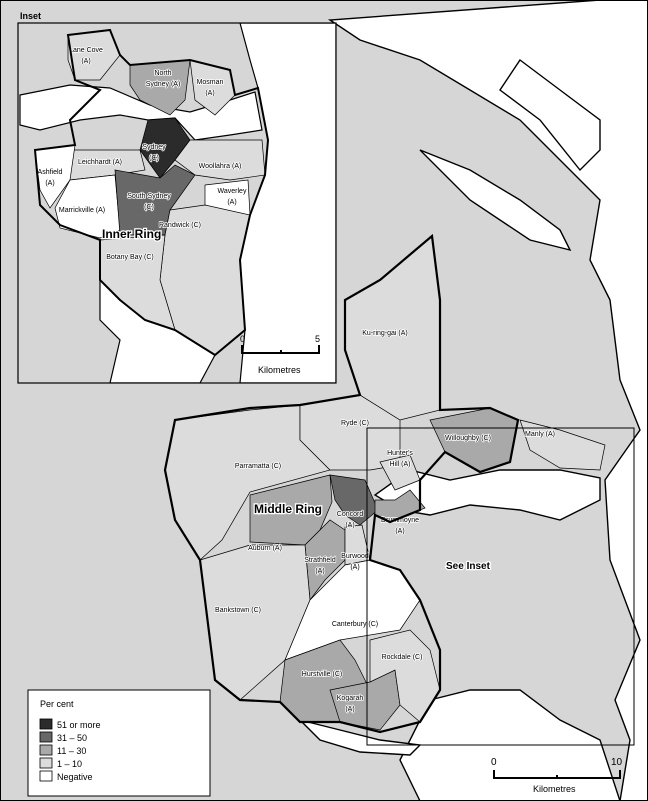  I want to click on region-label-drummoyne: Drummoyne, so click(400, 520).